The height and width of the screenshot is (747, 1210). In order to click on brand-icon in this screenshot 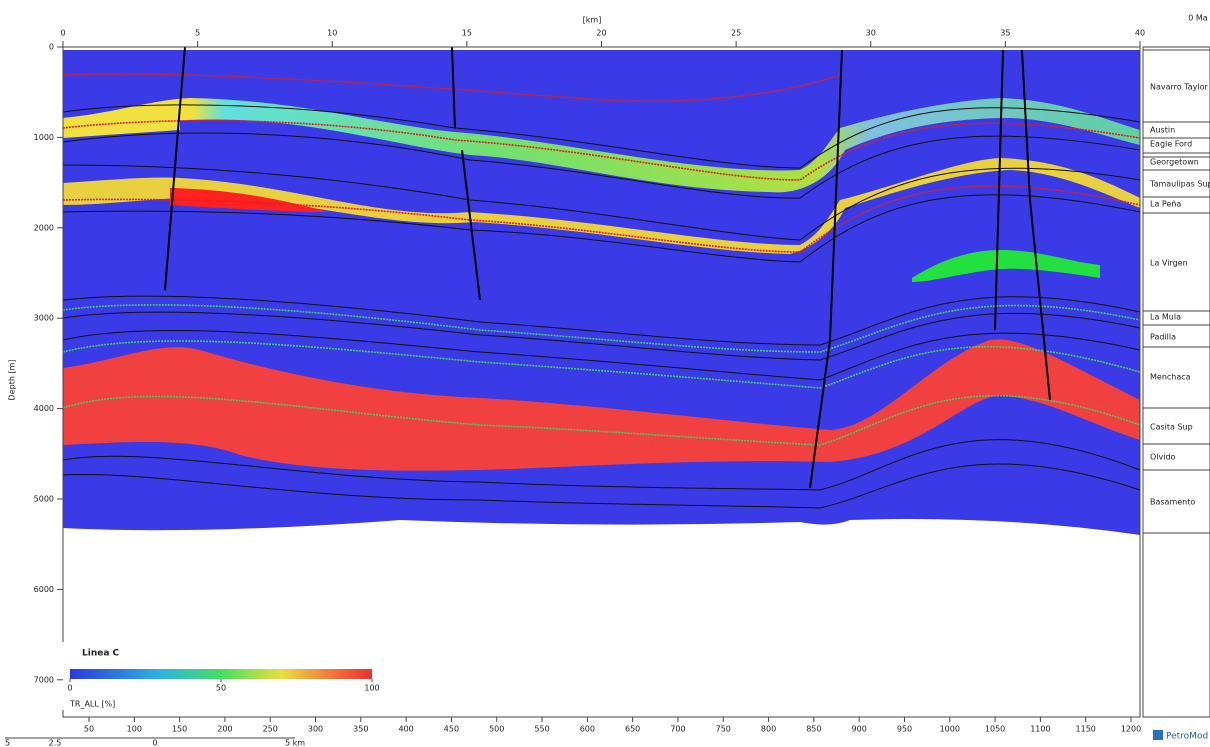, I will do `click(1158, 735)`.